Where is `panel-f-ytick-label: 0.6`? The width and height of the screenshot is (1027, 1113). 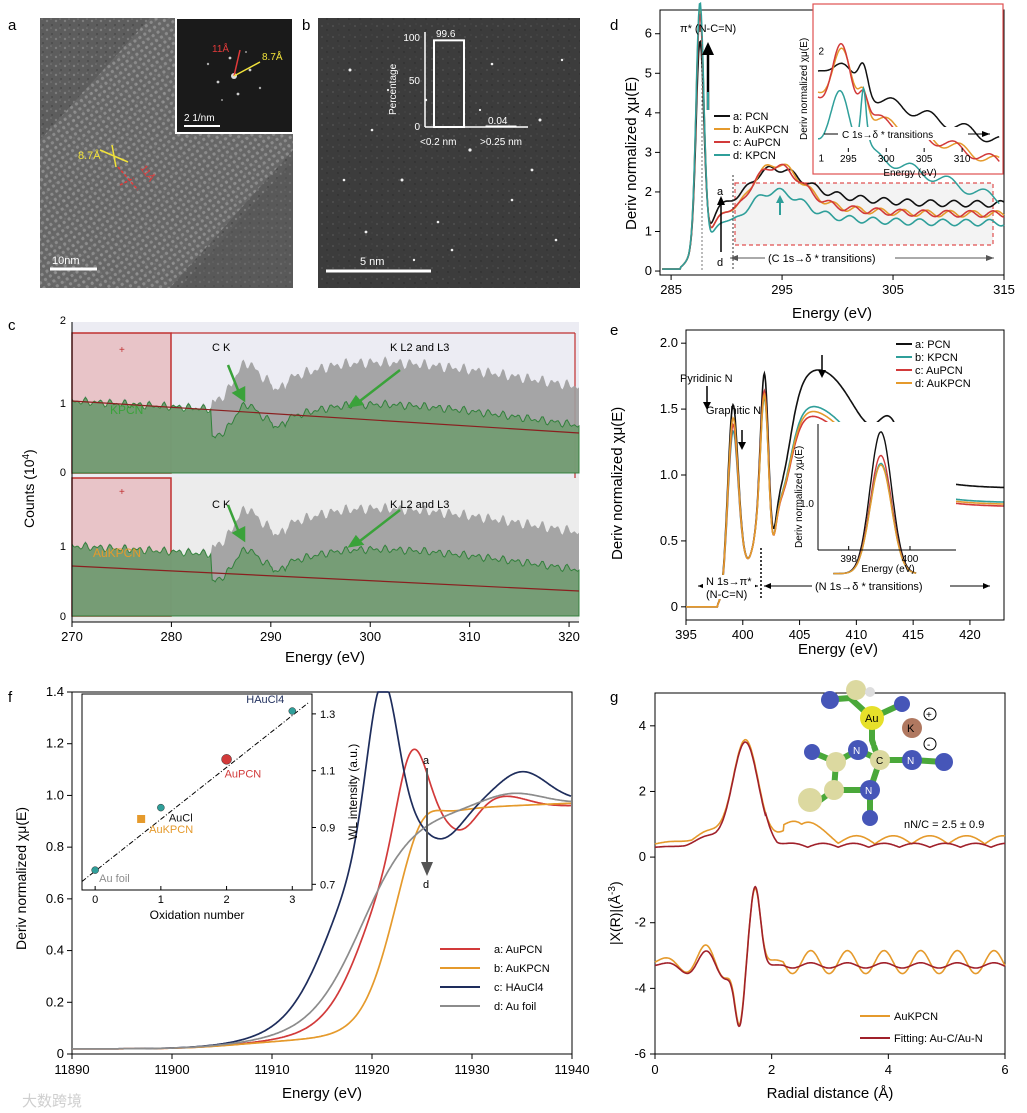
panel-f-ytick-label: 0.6 is located at coordinates (55, 898).